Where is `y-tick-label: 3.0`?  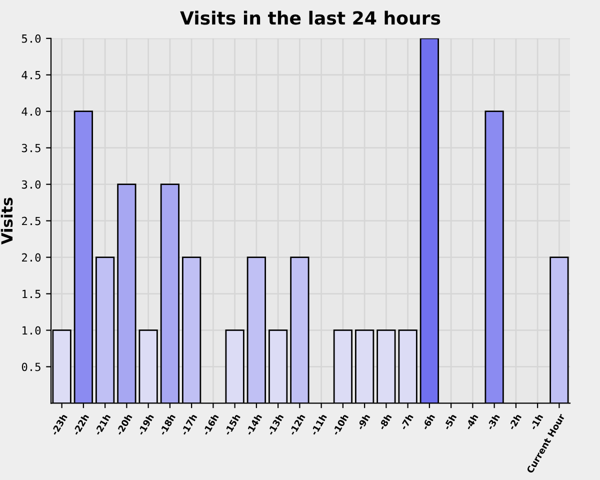
y-tick-label: 3.0 is located at coordinates (31, 184).